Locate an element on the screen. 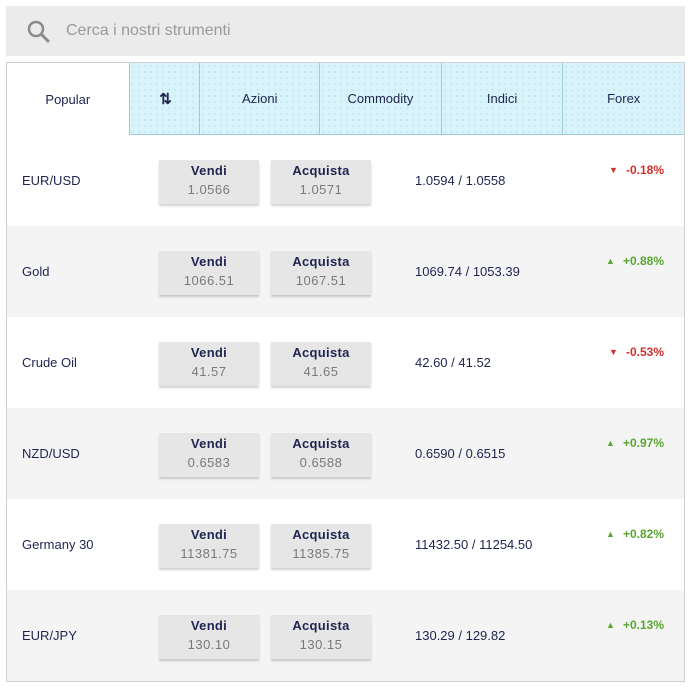  sell-button: Vendi 130.10 is located at coordinates (209, 637).